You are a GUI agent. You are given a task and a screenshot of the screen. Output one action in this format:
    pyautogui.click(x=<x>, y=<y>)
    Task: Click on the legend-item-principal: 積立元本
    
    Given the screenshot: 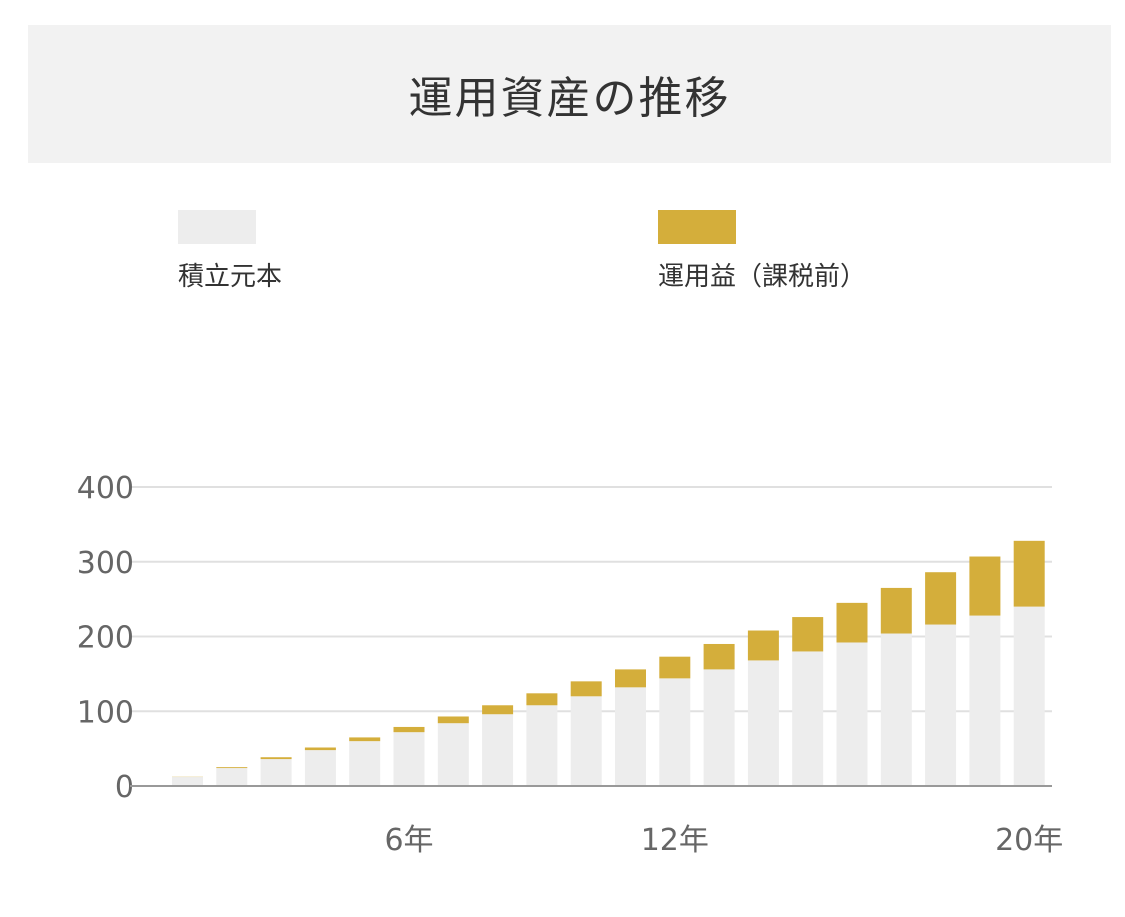 What is the action you would take?
    pyautogui.click(x=230, y=251)
    